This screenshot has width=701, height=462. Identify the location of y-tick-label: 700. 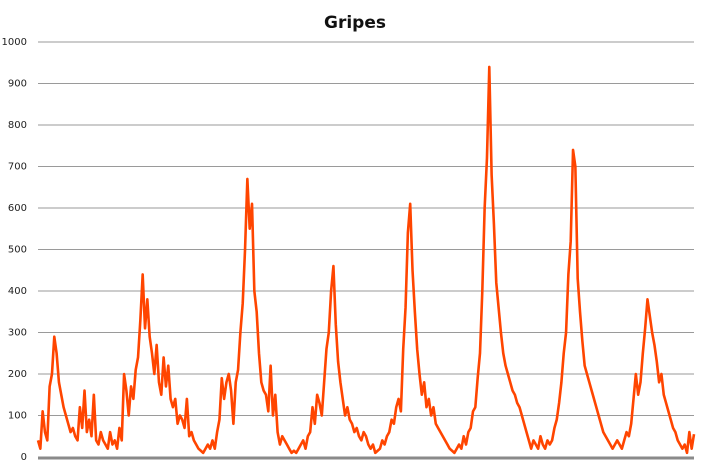
(17, 167).